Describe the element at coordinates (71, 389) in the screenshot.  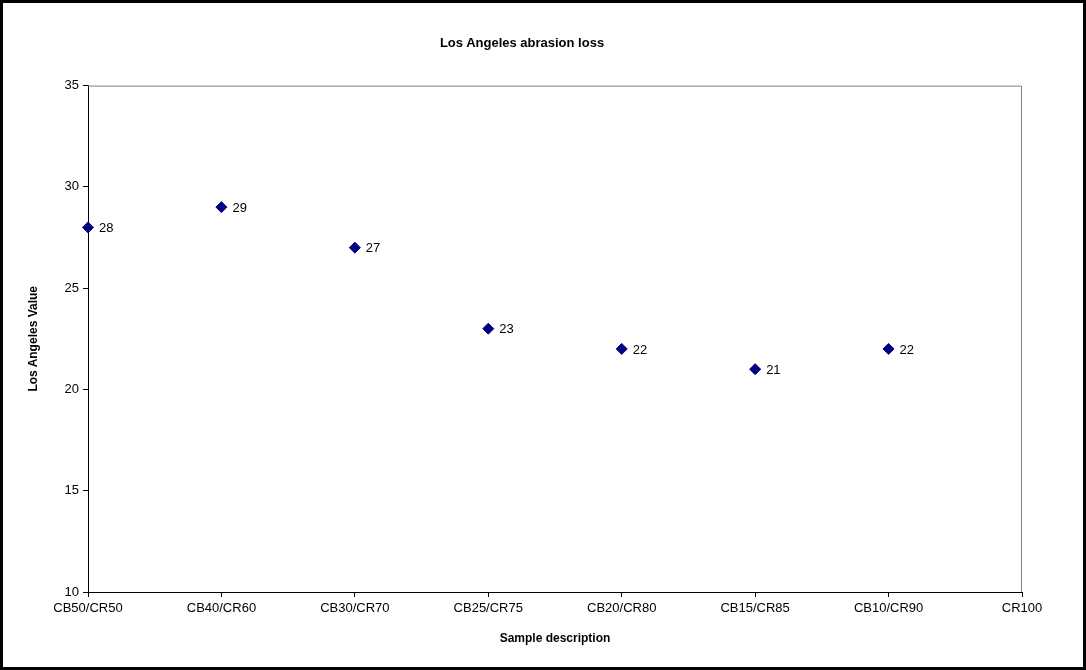
I see `y-tick-label: 20` at that location.